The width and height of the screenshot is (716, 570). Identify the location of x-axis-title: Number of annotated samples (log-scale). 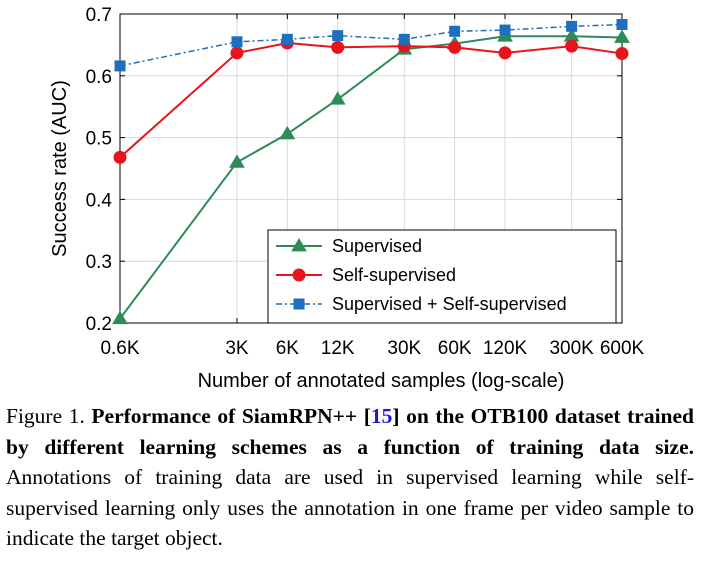
(381, 381).